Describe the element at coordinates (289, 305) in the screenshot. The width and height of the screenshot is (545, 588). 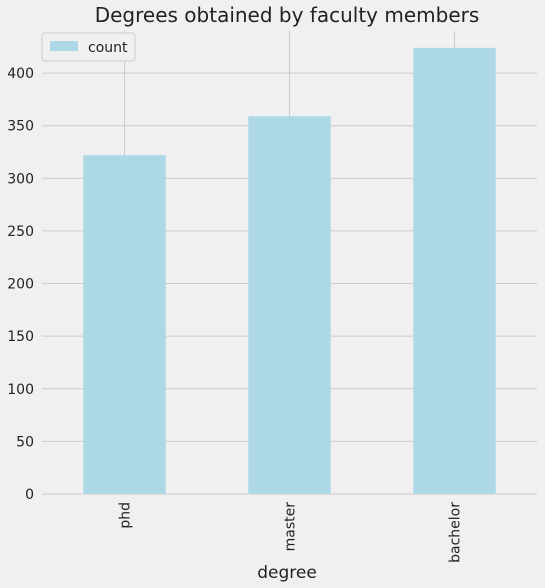
I see `bar-master` at that location.